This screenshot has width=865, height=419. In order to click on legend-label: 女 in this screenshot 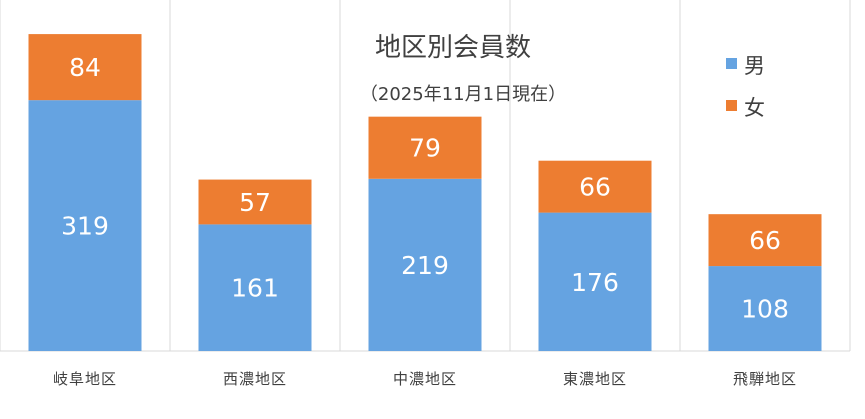, I will do `click(754, 108)`.